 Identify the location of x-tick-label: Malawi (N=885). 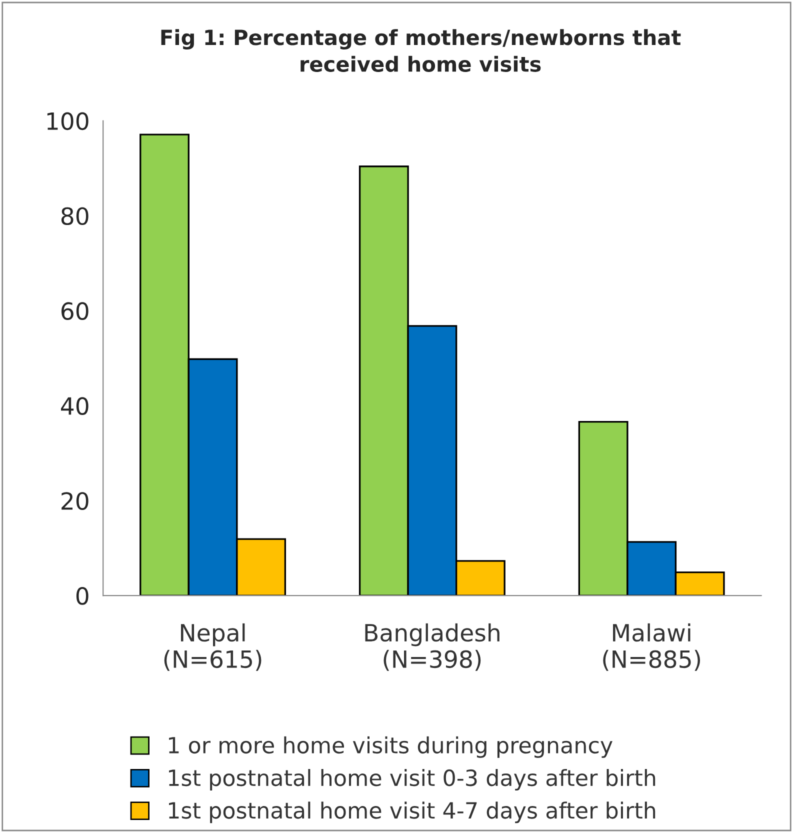
(651, 647).